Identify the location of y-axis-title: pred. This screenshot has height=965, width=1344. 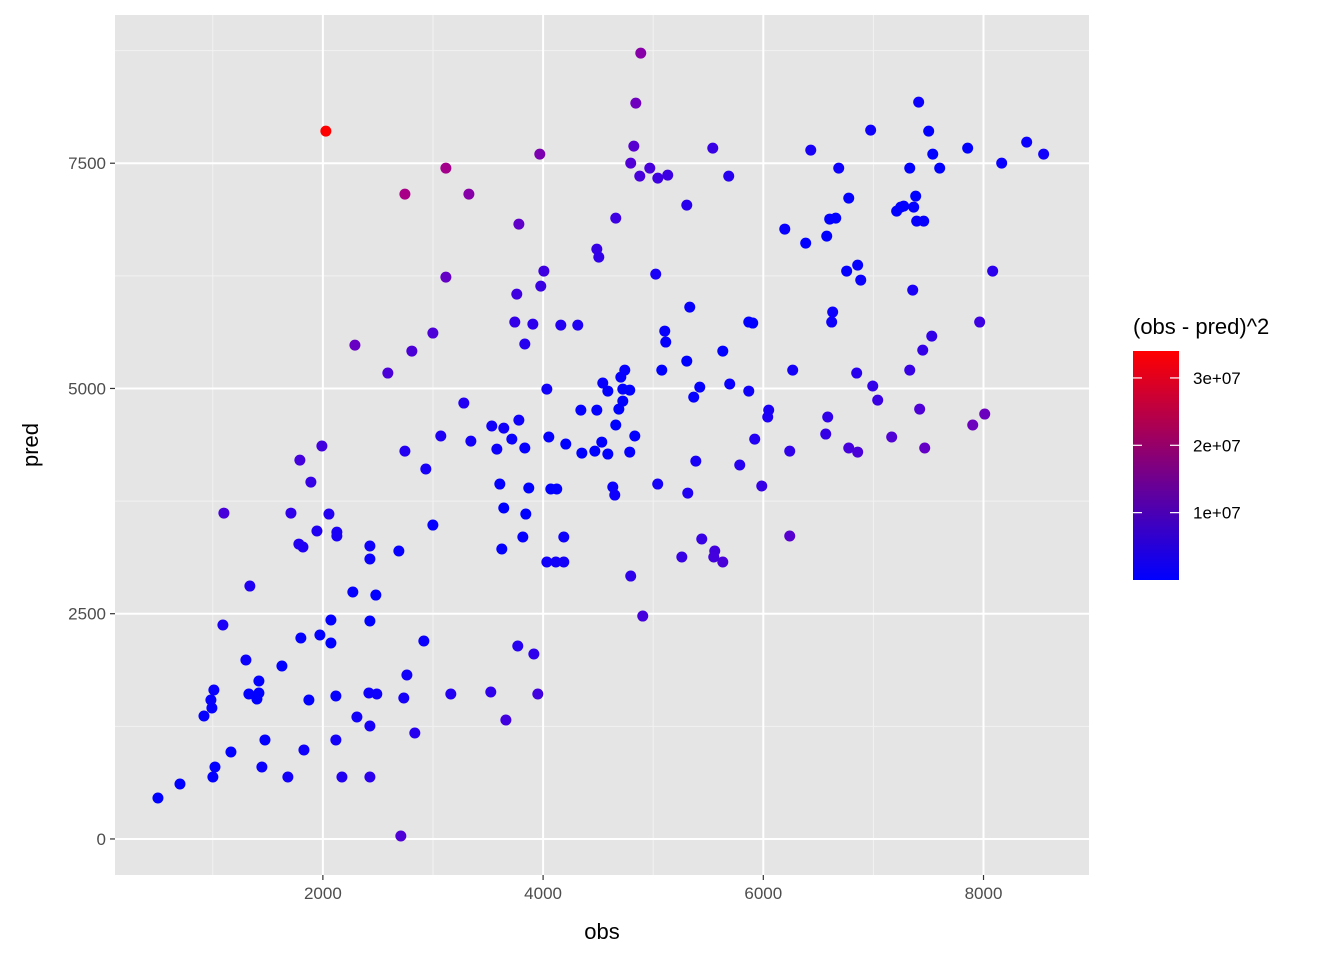
(30, 445).